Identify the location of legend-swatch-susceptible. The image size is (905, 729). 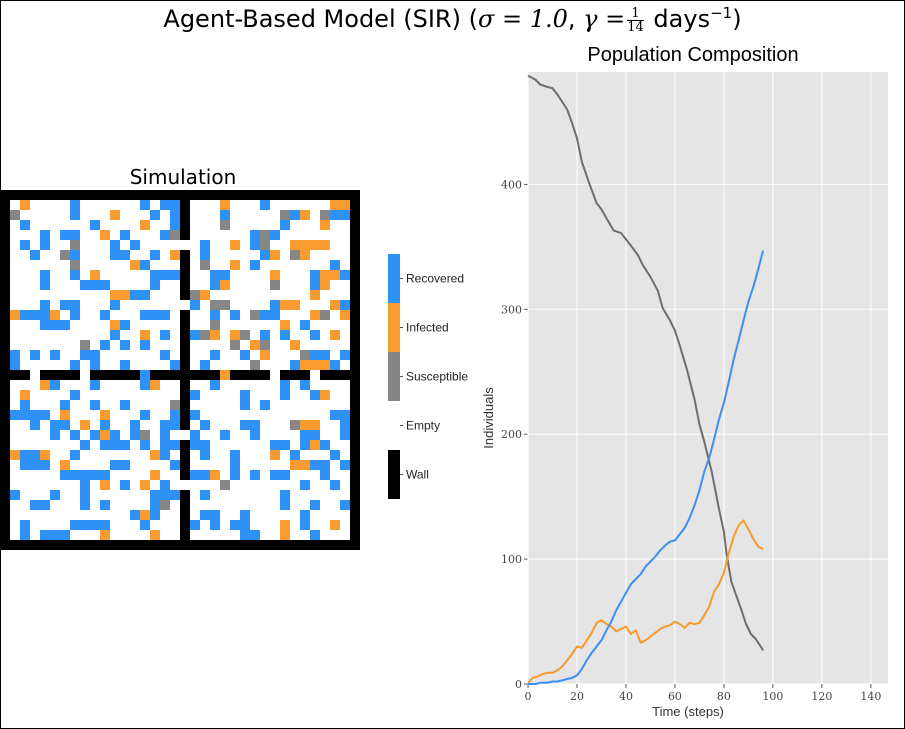
(394, 376).